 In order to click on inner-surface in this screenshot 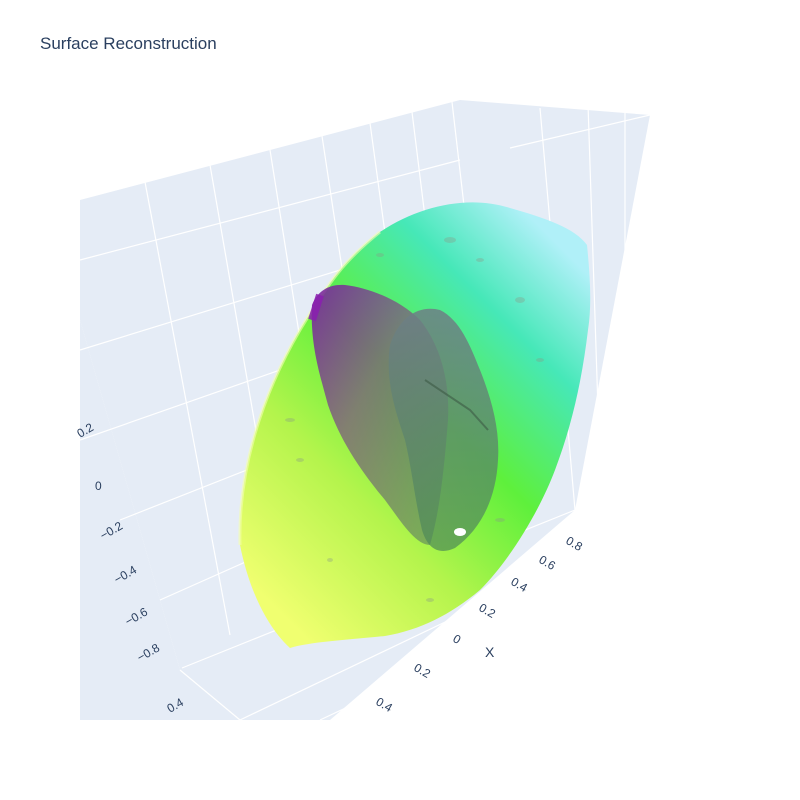, I will do `click(403, 417)`.